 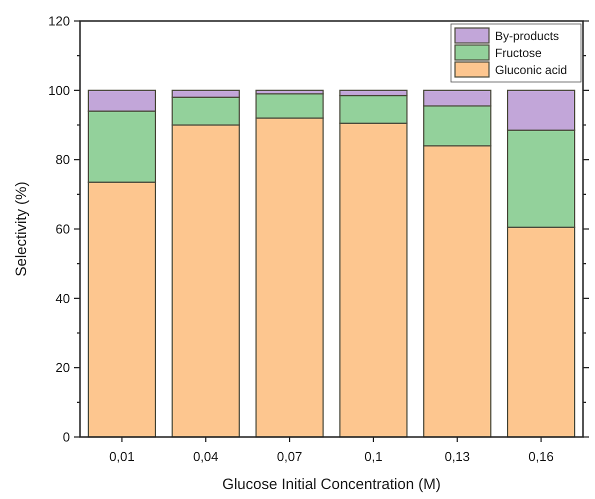 What do you see at coordinates (63, 298) in the screenshot?
I see `y-tick-label: 40` at bounding box center [63, 298].